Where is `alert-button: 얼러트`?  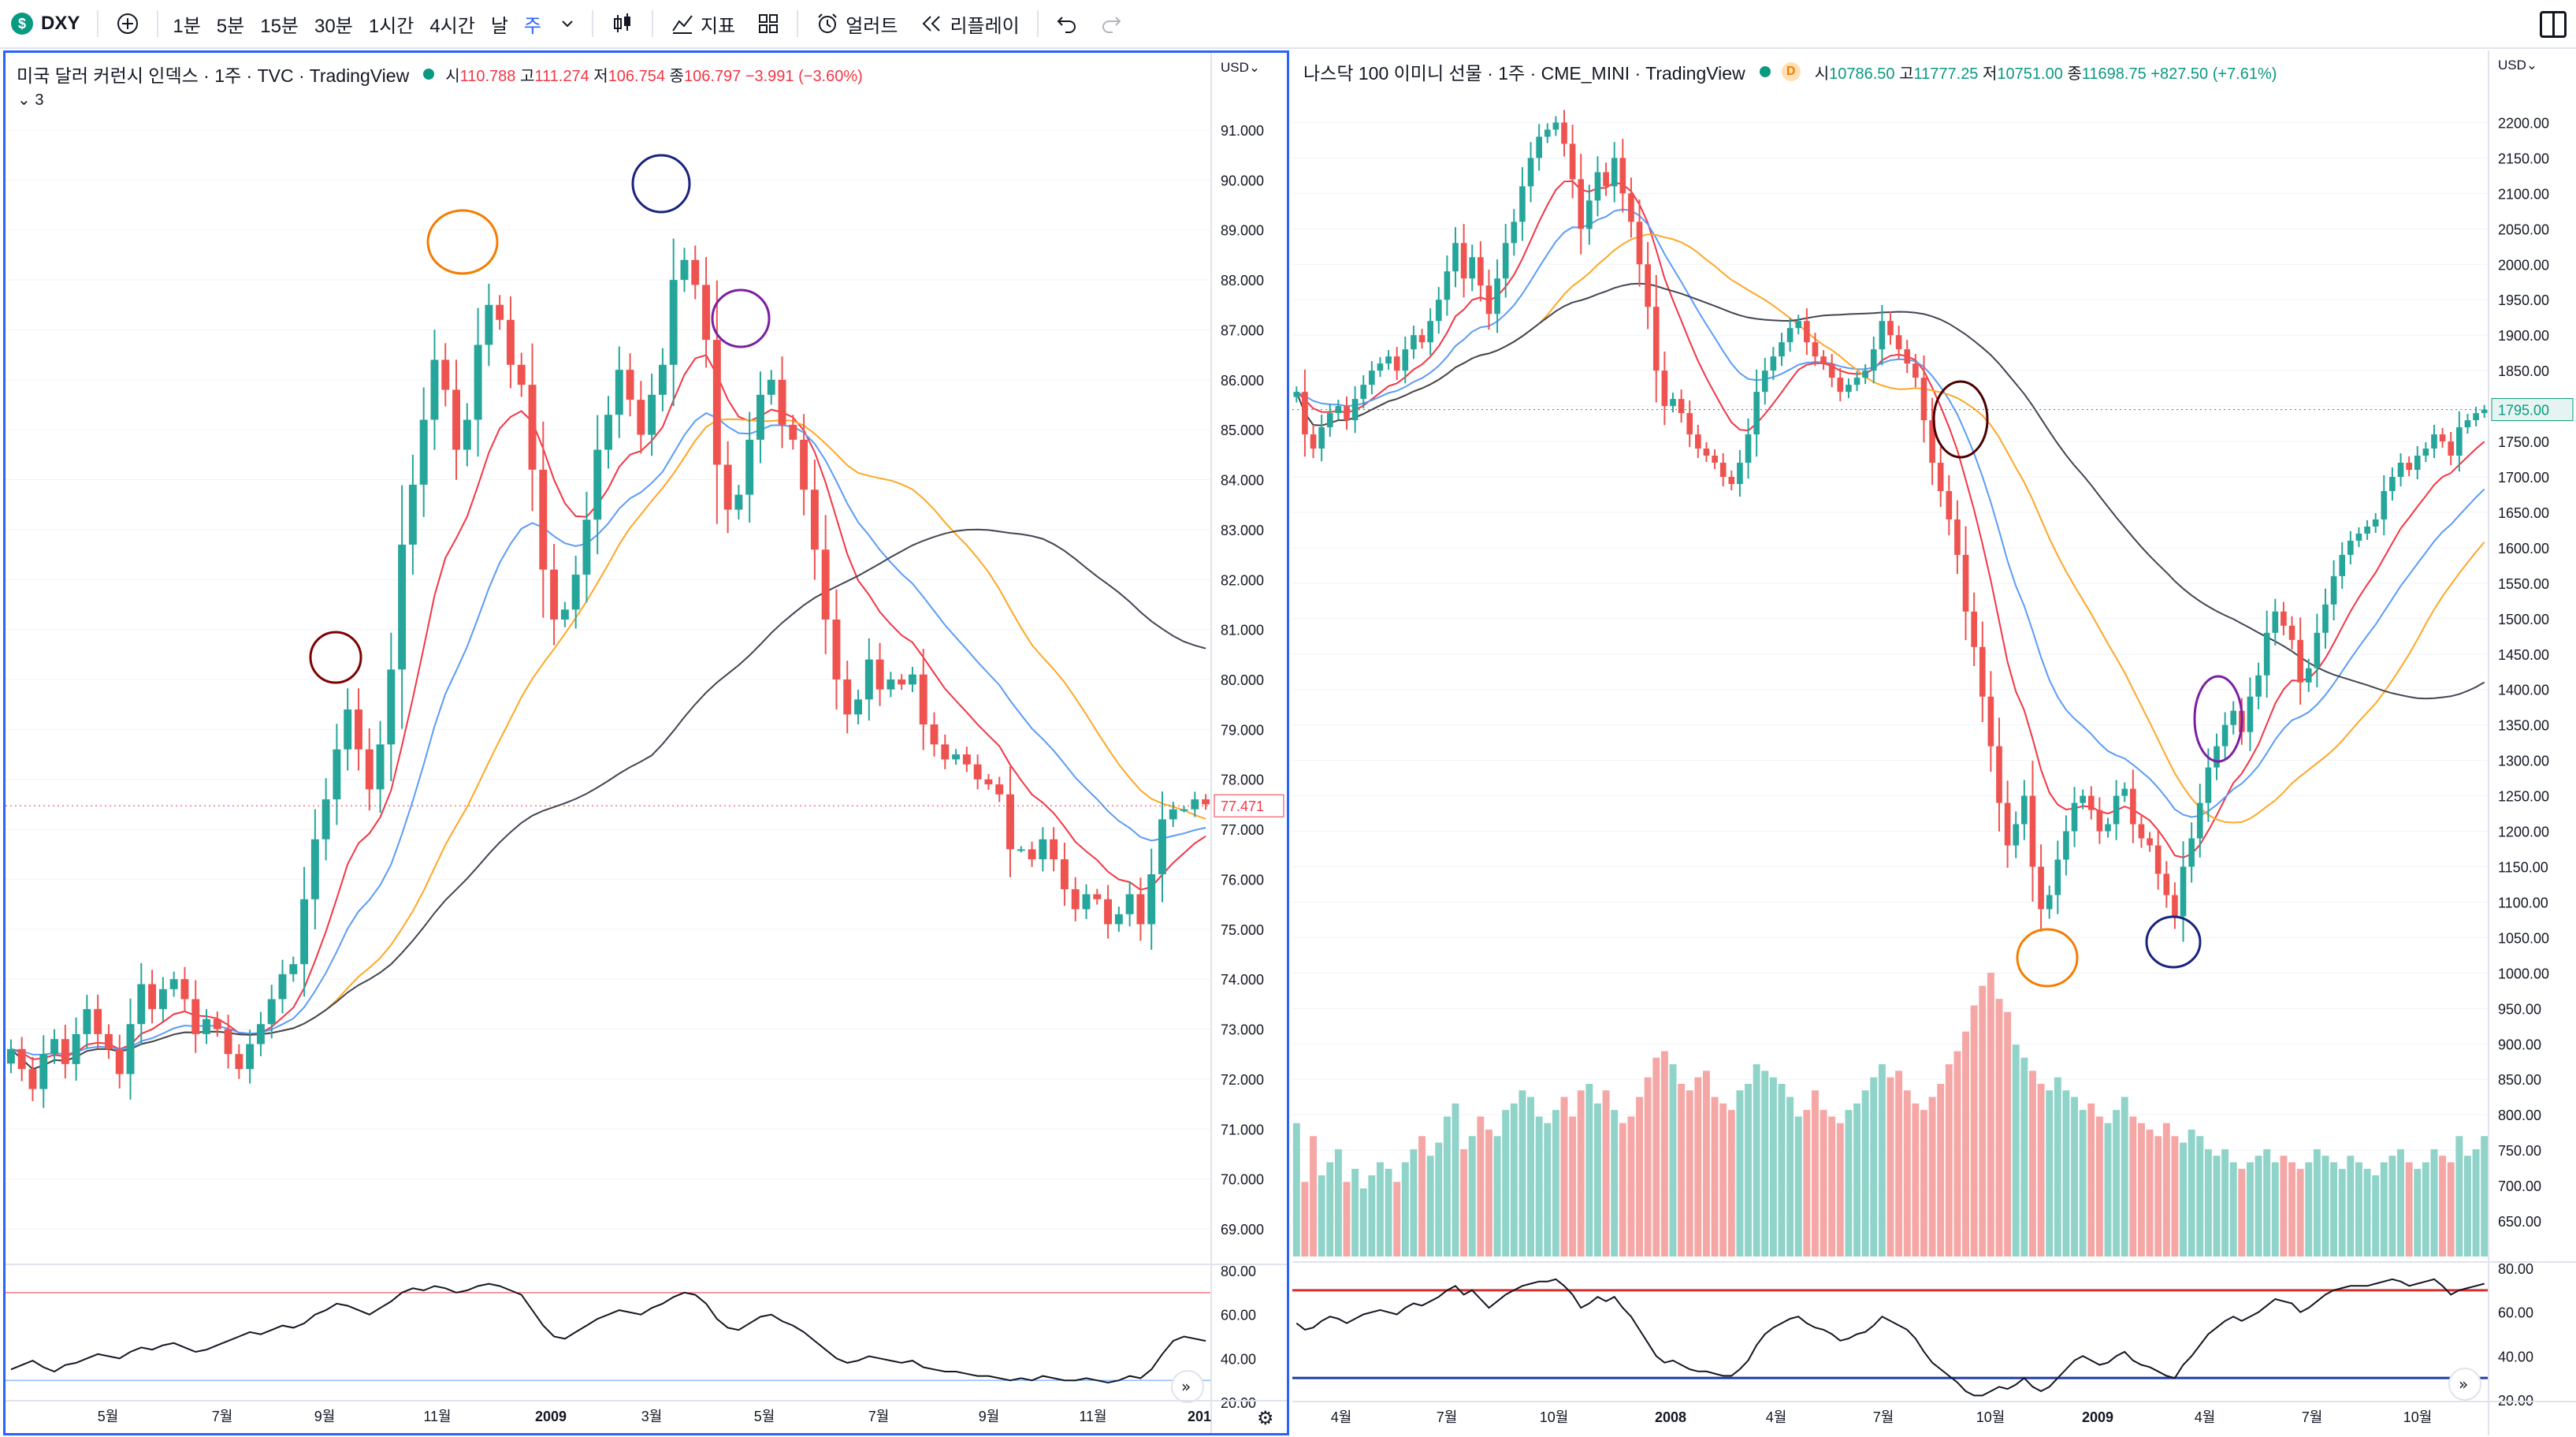 alert-button: 얼러트 is located at coordinates (857, 24).